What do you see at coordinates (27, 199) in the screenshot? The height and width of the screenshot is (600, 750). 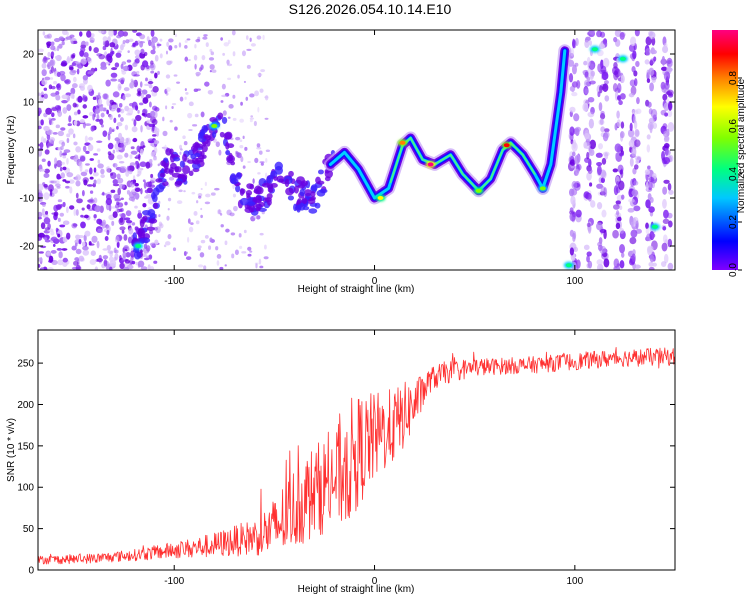 I see `y-tick-label: -10` at bounding box center [27, 199].